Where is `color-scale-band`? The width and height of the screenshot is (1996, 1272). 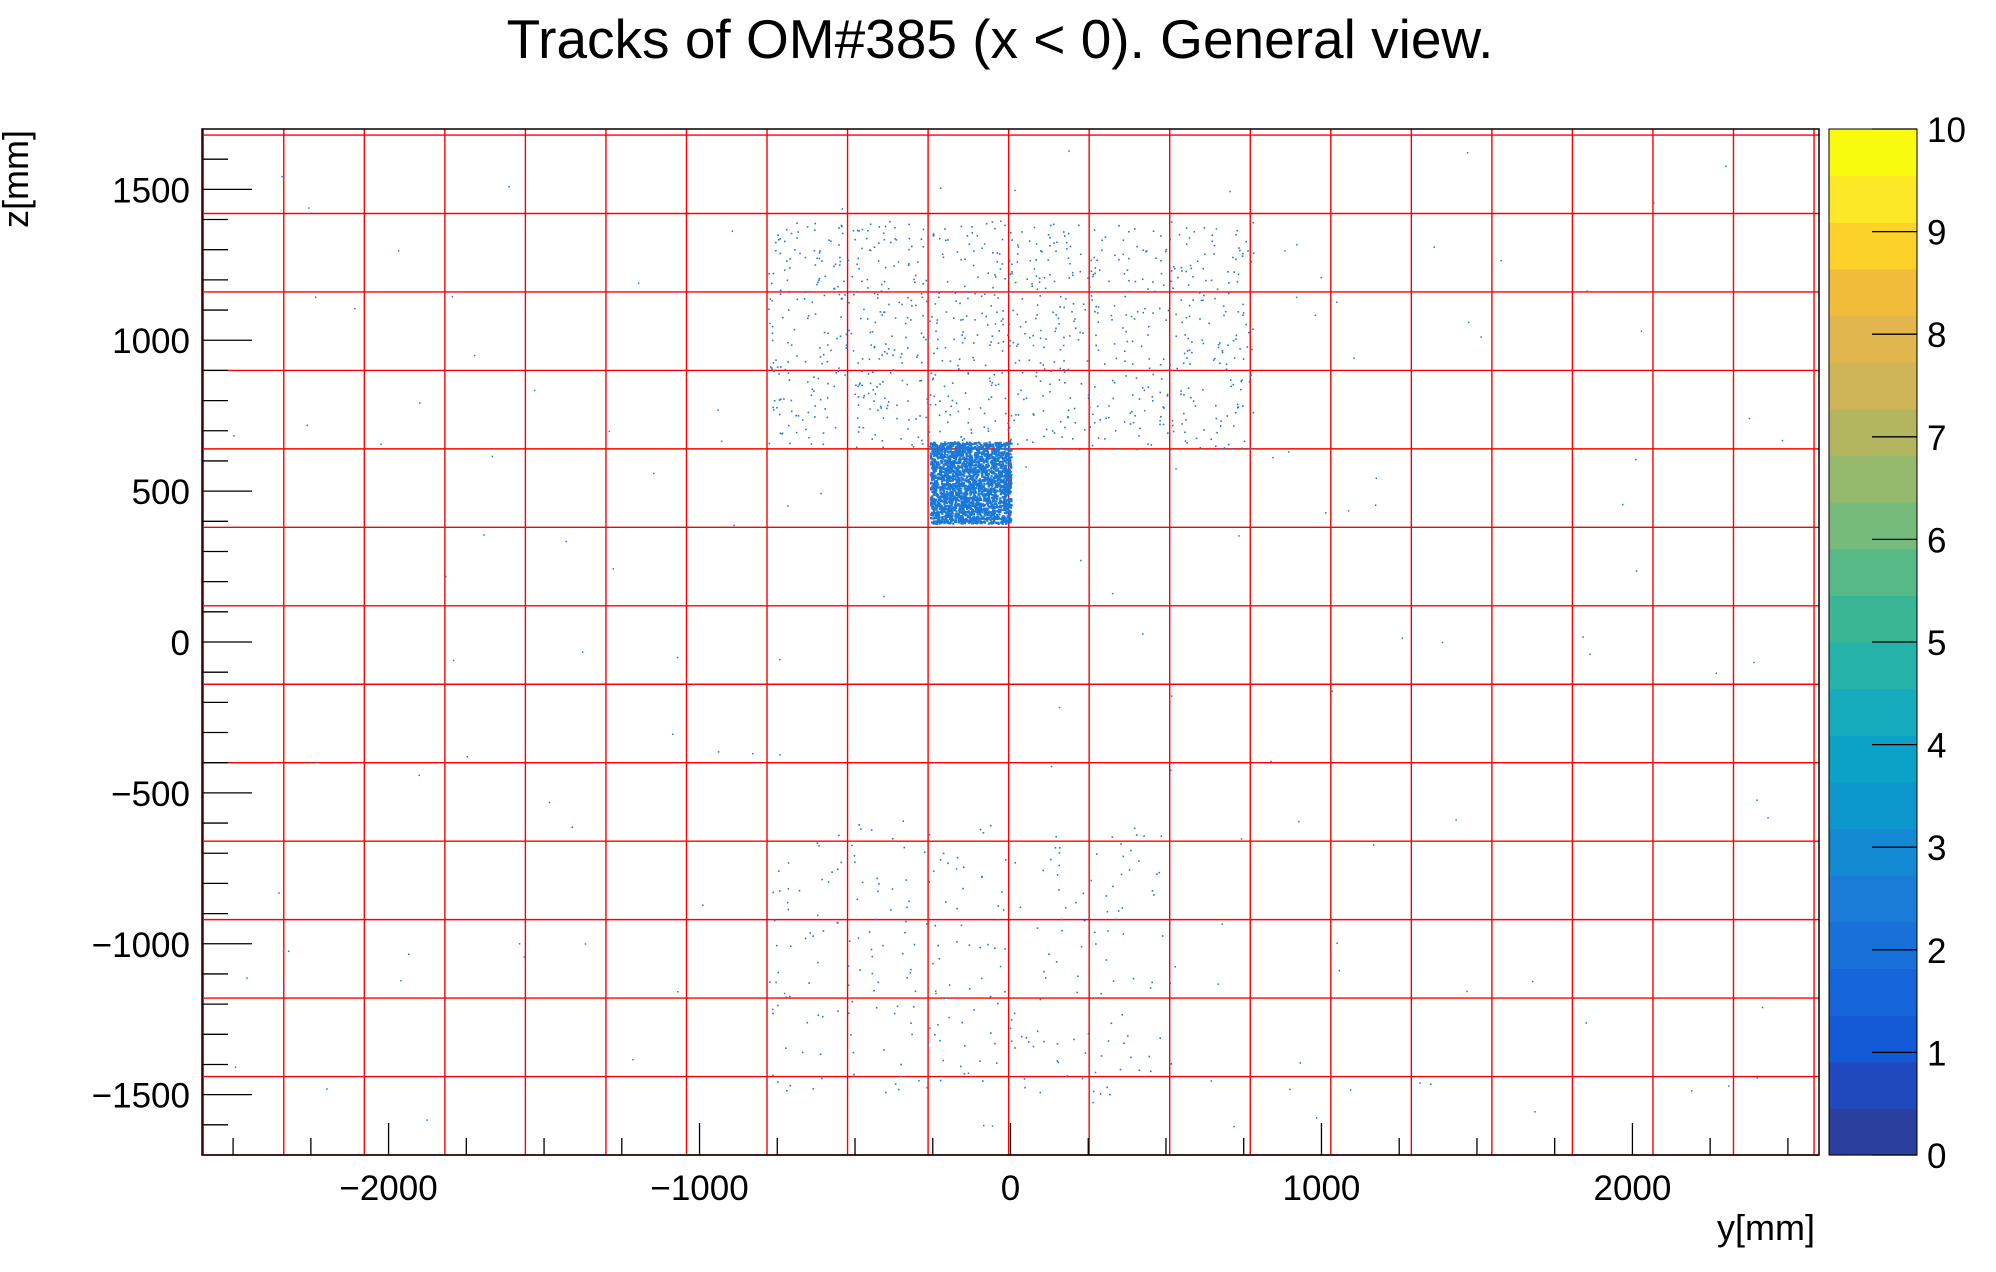
color-scale-band is located at coordinates (1873, 992).